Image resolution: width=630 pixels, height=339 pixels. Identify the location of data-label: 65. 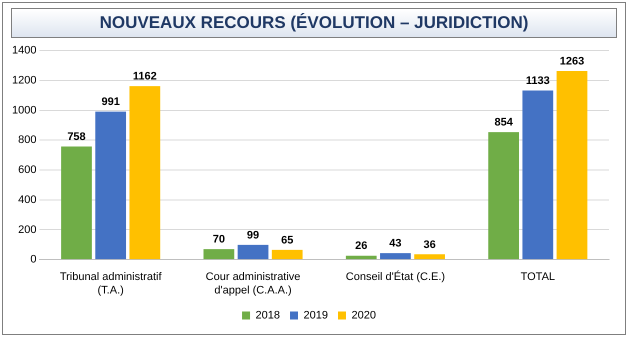
(287, 240).